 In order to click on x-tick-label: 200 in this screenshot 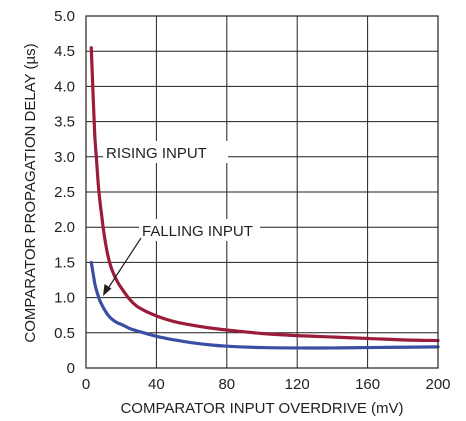, I will do `click(437, 384)`.